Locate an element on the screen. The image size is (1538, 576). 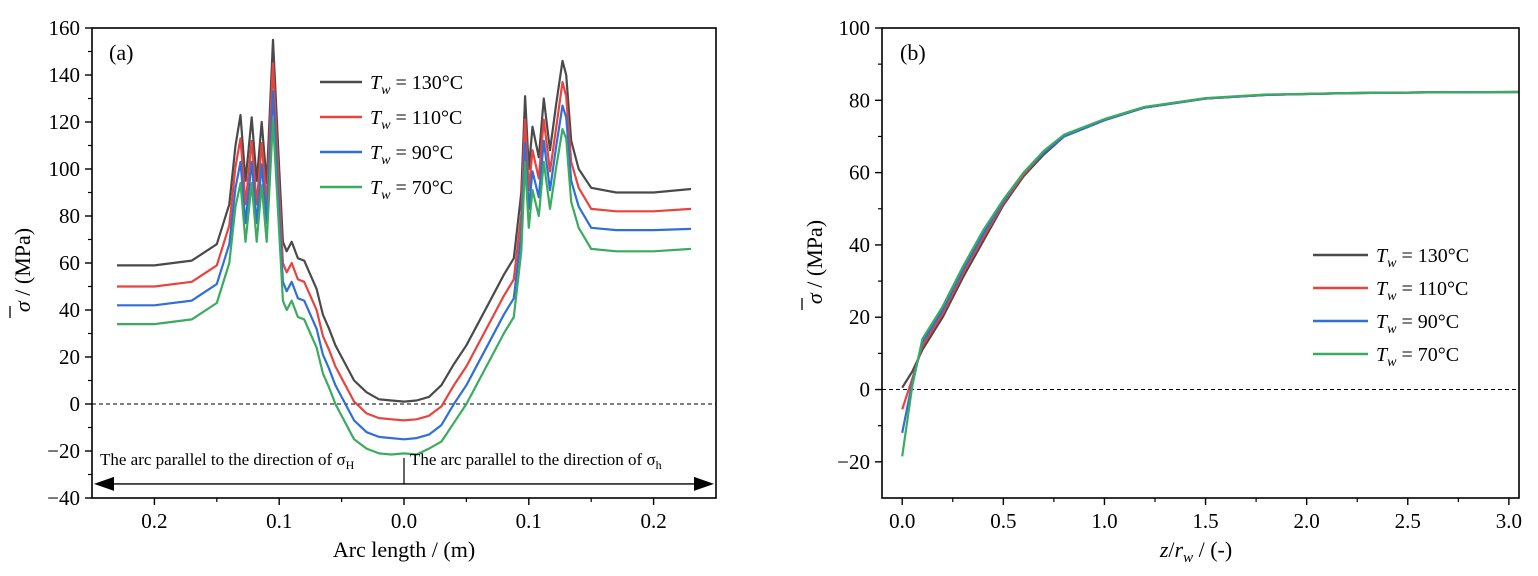
x-tick-label: 2.5 is located at coordinates (1408, 521).